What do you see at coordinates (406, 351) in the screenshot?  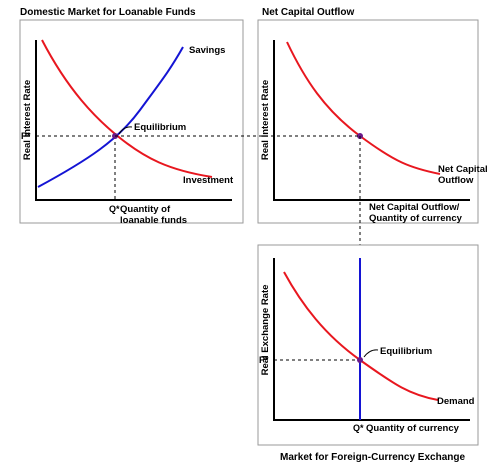 I see `exchange-equilibrium-label: Equilibrium` at bounding box center [406, 351].